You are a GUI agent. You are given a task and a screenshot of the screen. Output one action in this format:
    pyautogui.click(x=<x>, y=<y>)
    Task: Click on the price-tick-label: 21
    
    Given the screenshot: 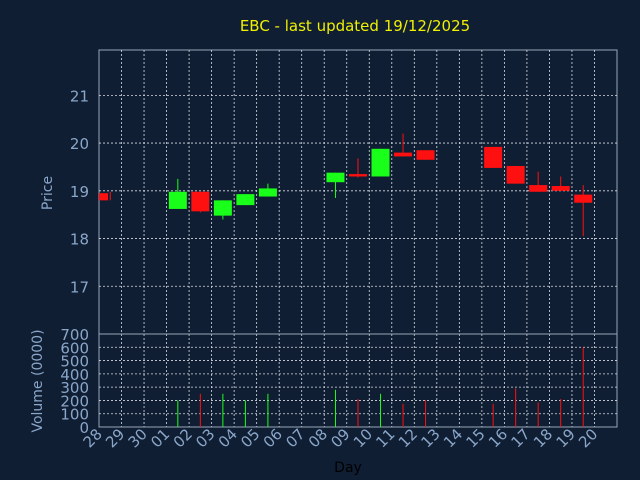 What is the action you would take?
    pyautogui.click(x=79, y=96)
    